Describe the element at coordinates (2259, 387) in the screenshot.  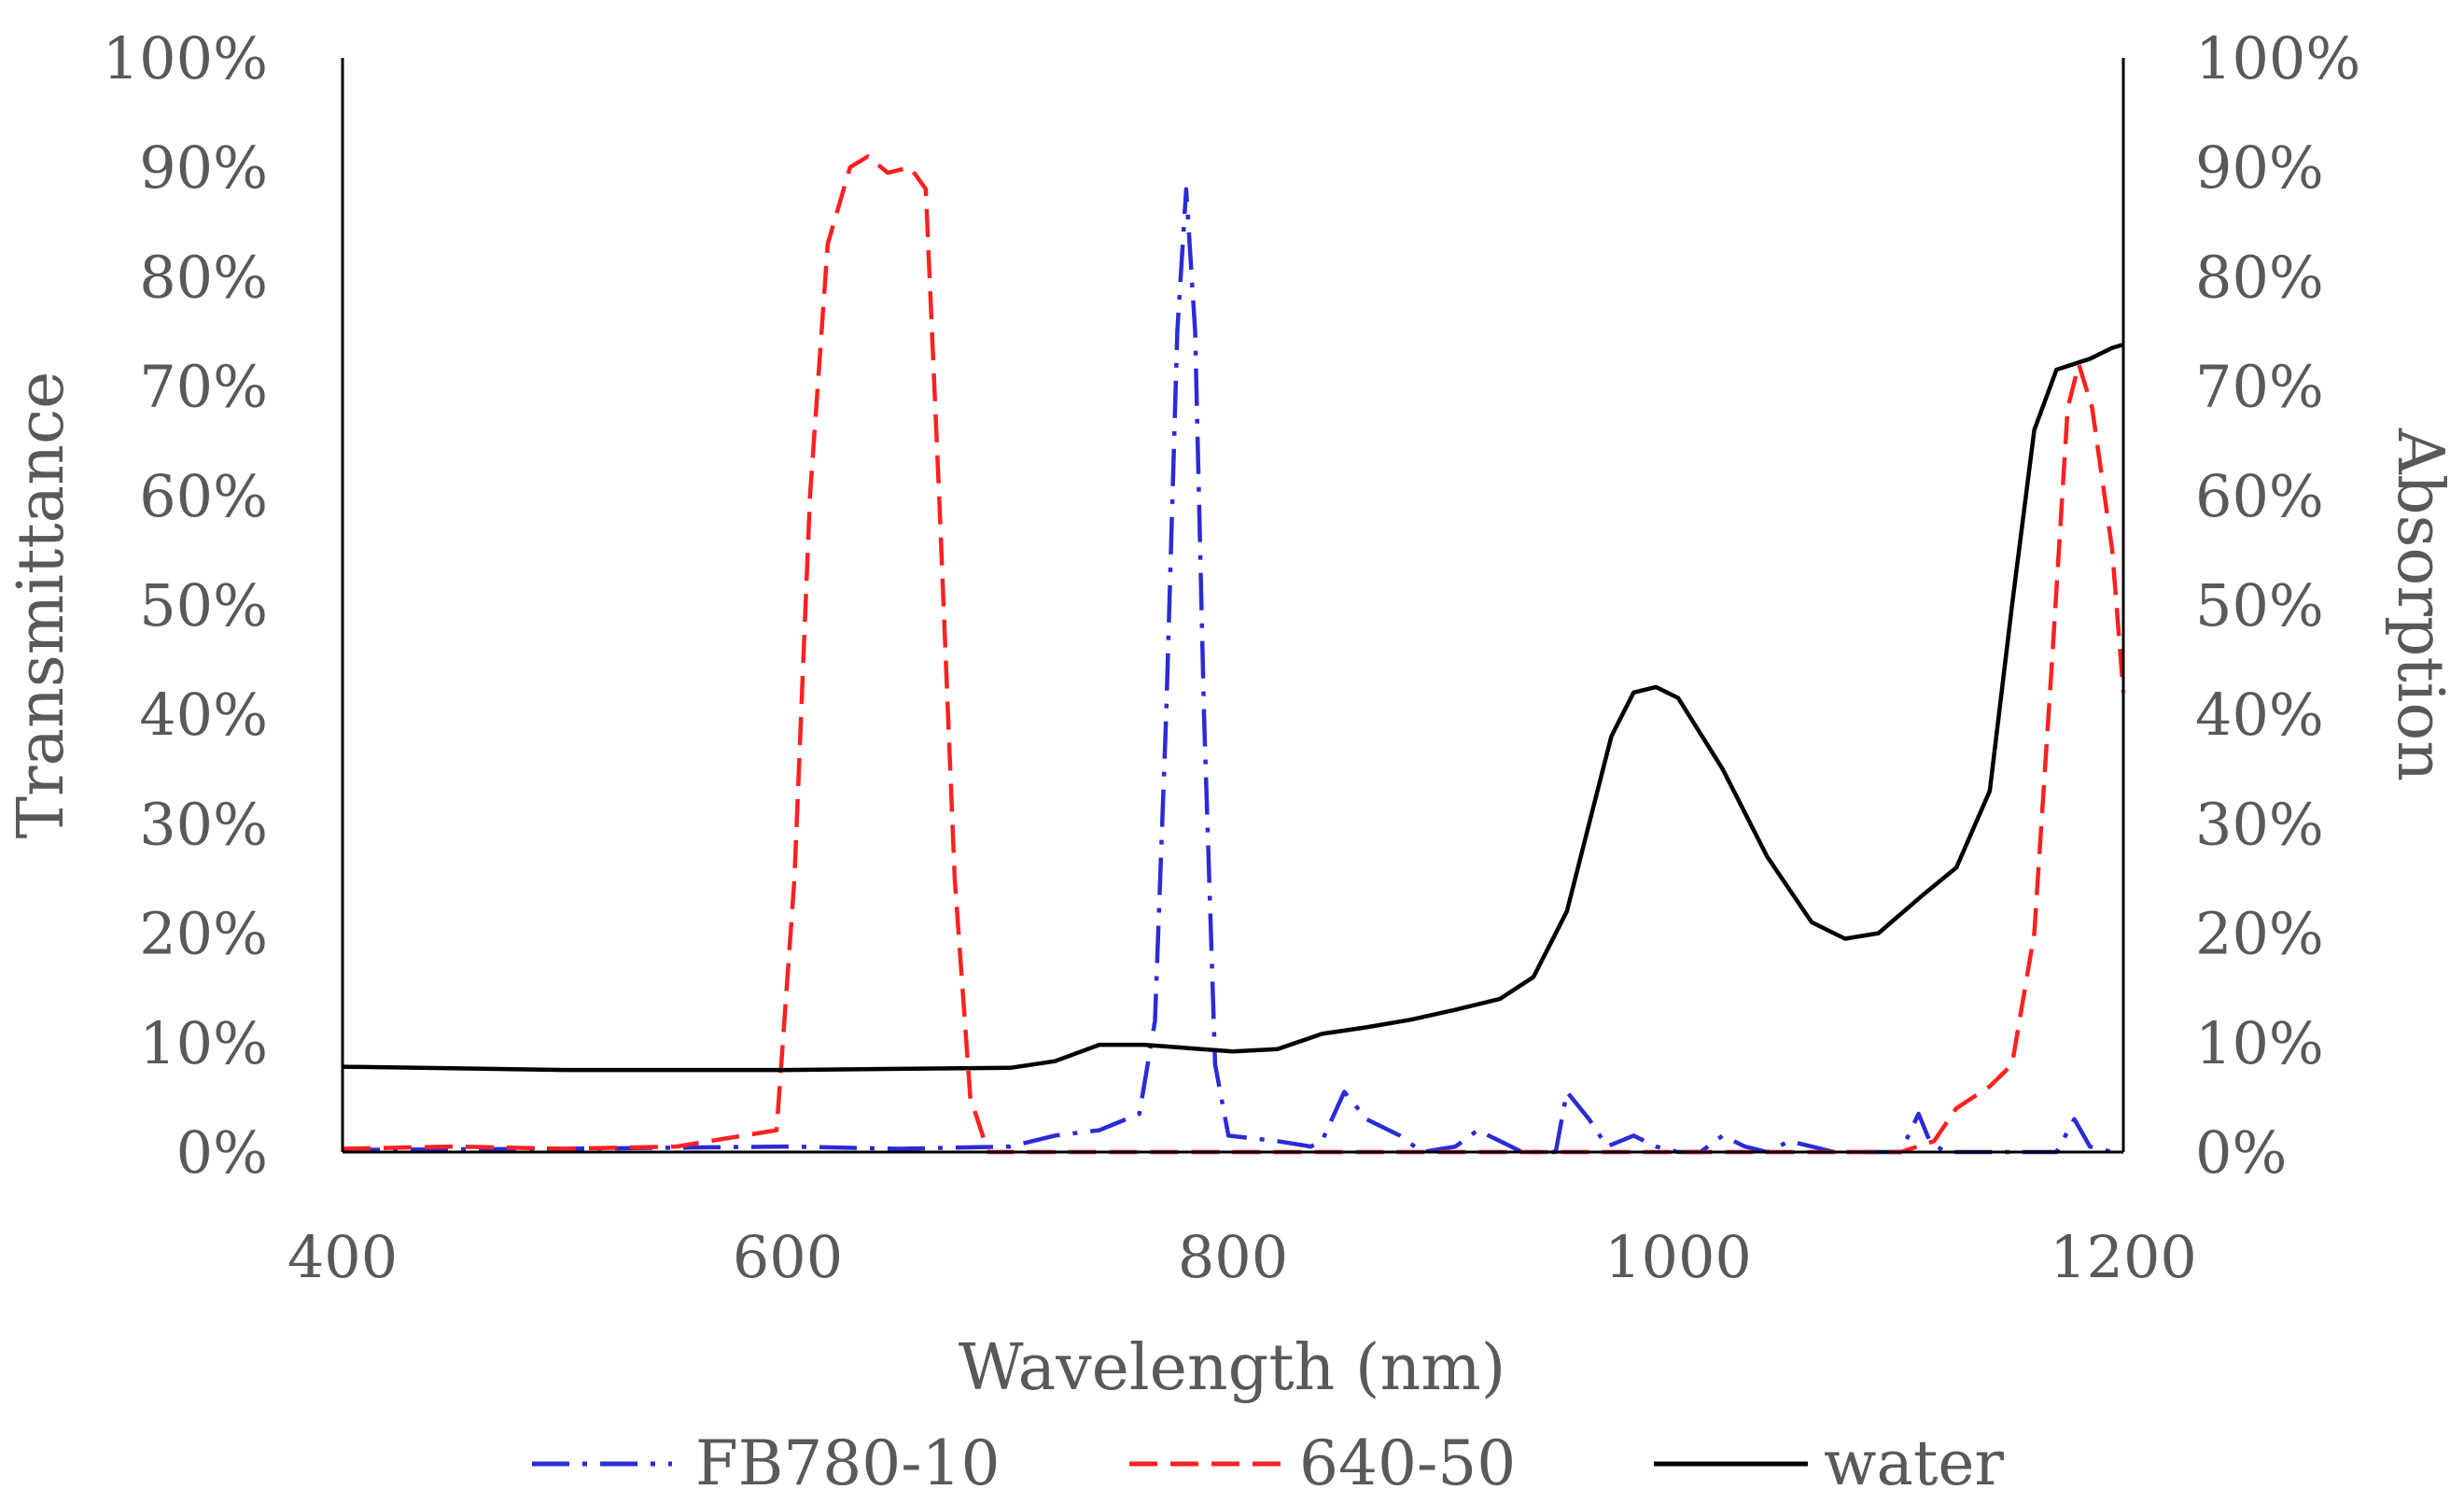
I see `y-tick-label-right: 70%` at that location.